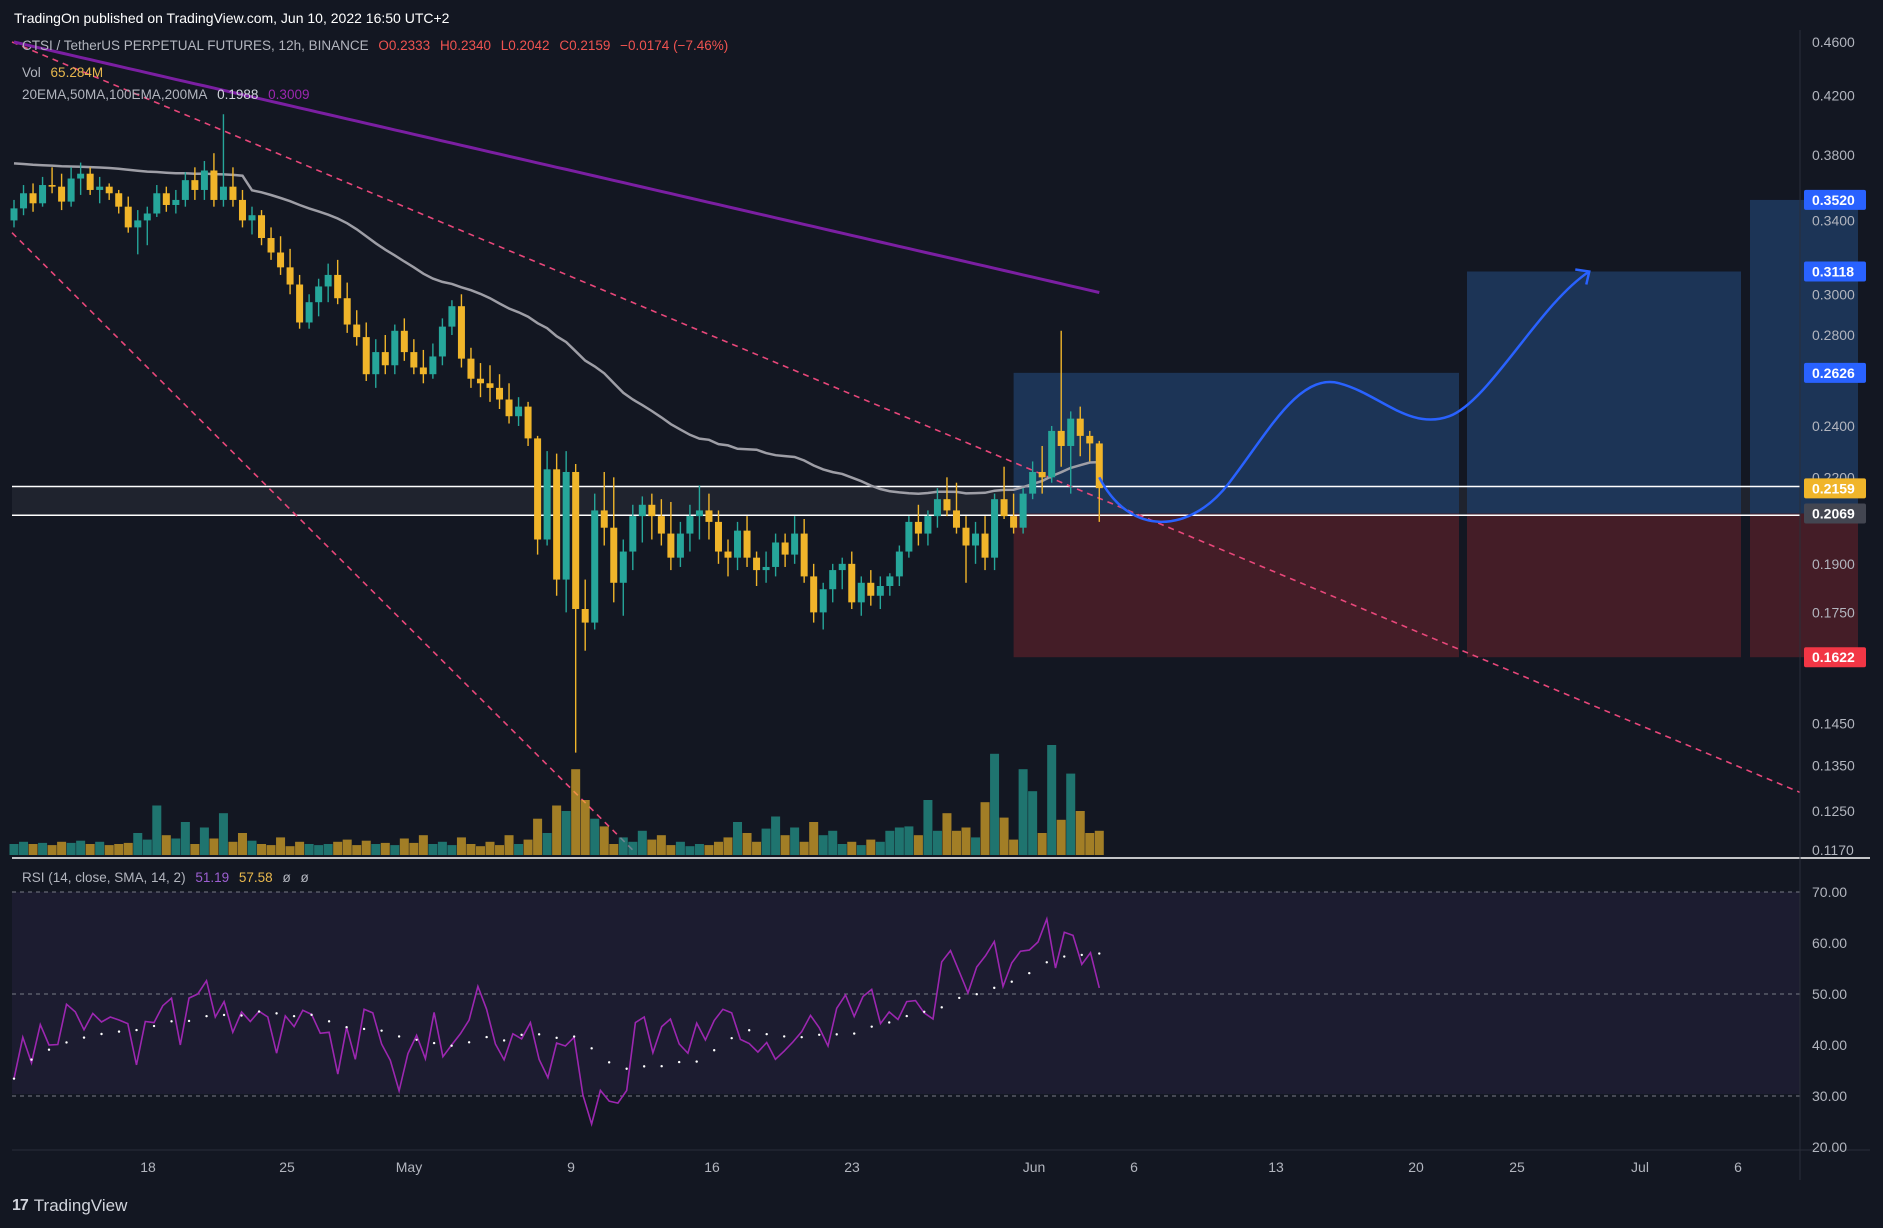 The image size is (1883, 1228). I want to click on change-value: −0.0174 (−7.46%), so click(674, 45).